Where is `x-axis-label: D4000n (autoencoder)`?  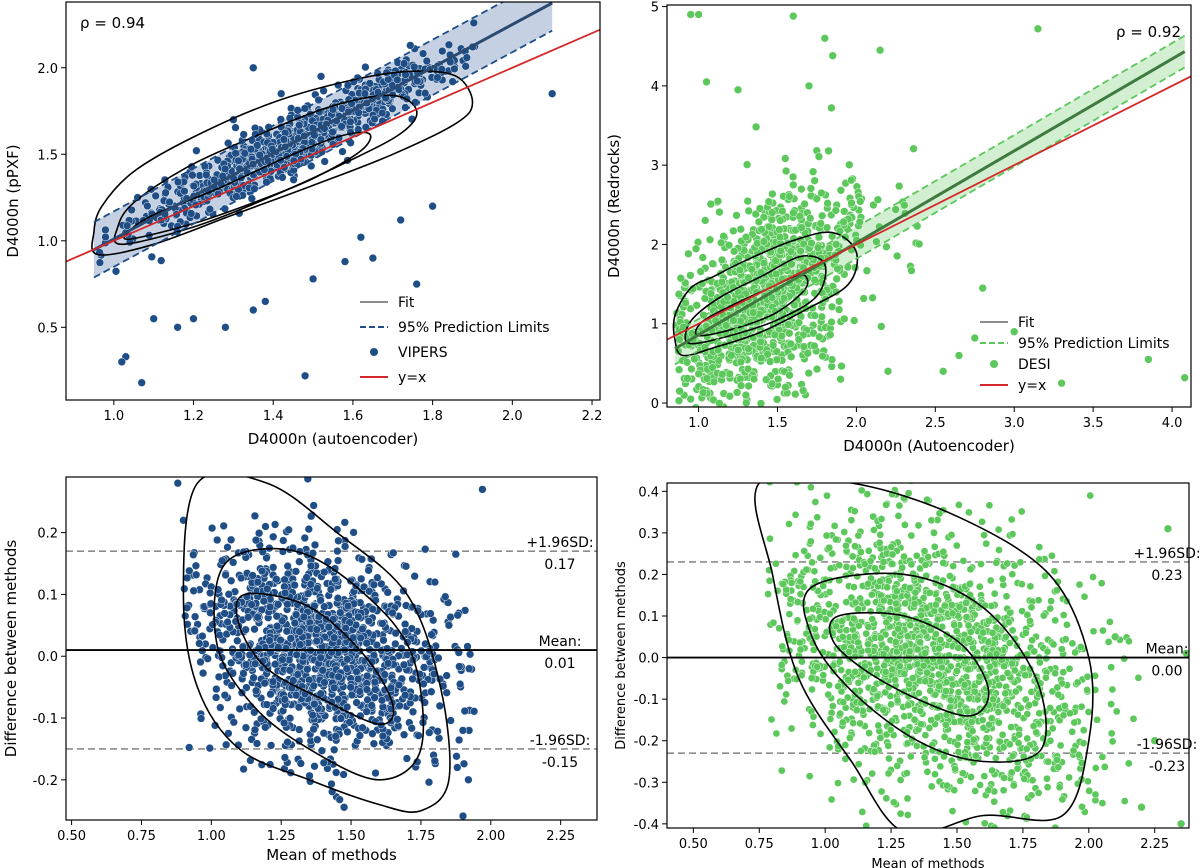
x-axis-label: D4000n (autoencoder) is located at coordinates (333, 439).